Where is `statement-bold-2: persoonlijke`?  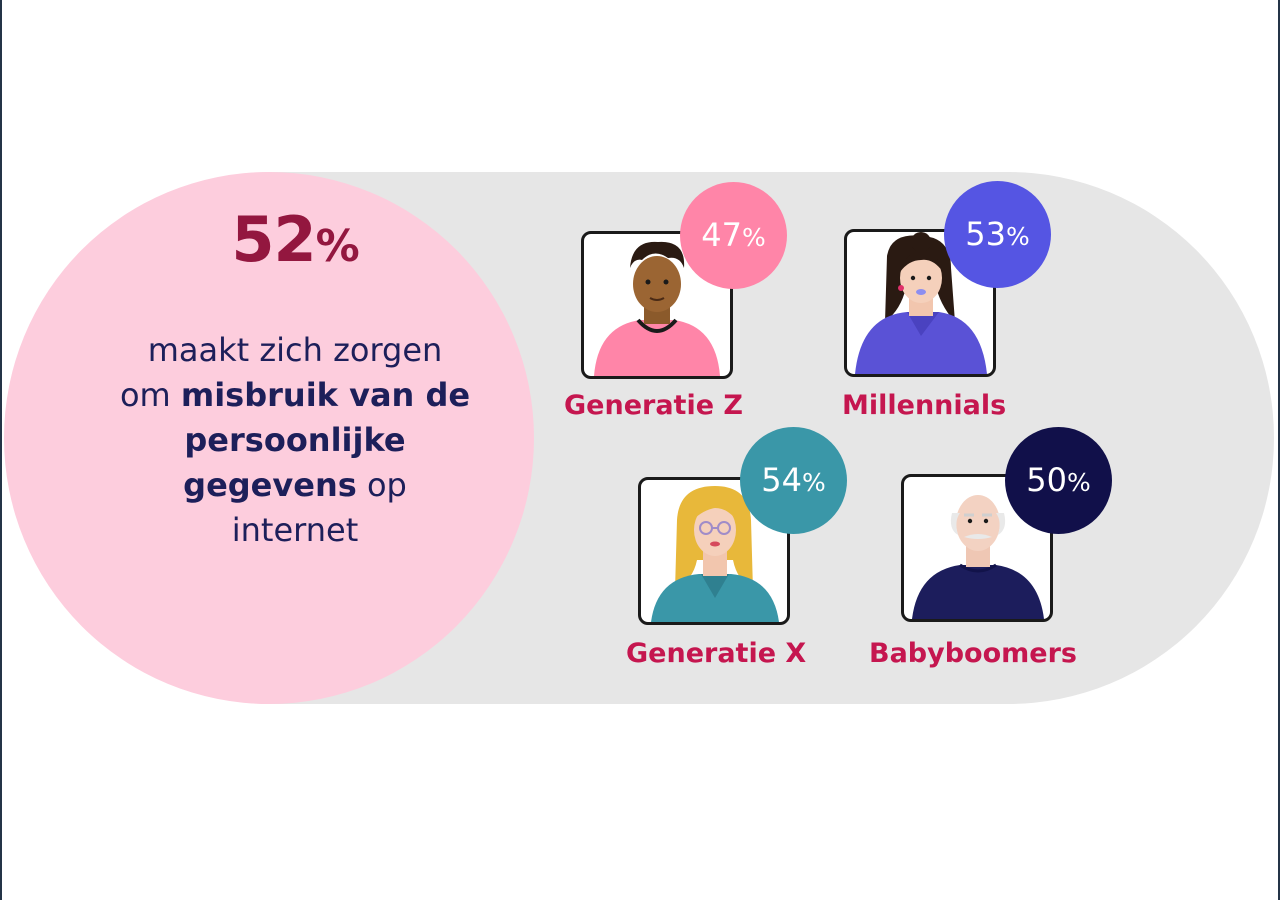 statement-bold-2: persoonlijke is located at coordinates (295, 440).